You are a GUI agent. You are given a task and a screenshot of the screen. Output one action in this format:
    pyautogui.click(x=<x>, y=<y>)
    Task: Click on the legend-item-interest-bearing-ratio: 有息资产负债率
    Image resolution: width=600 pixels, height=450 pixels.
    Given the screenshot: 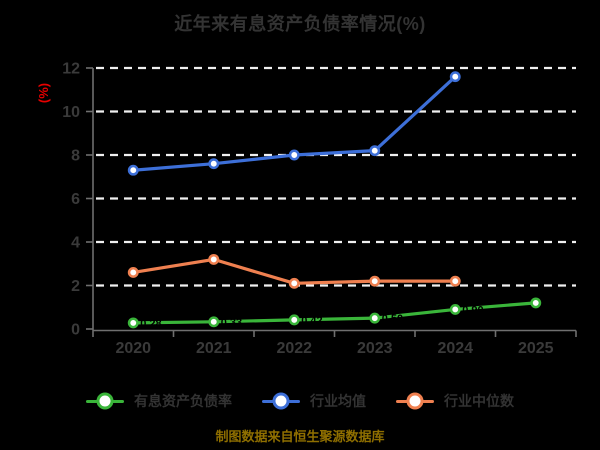 What is the action you would take?
    pyautogui.click(x=159, y=401)
    